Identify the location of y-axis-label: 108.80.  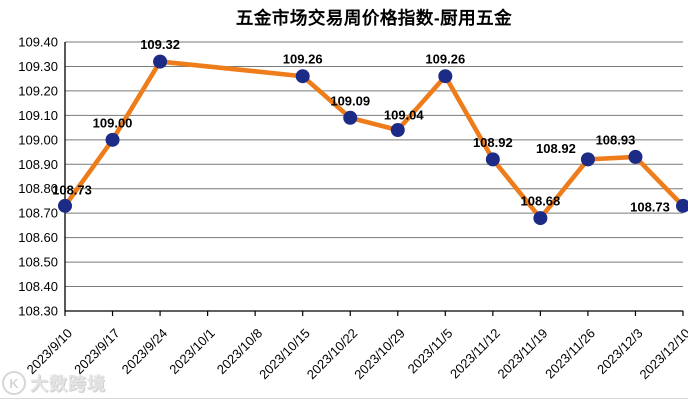
(38, 188).